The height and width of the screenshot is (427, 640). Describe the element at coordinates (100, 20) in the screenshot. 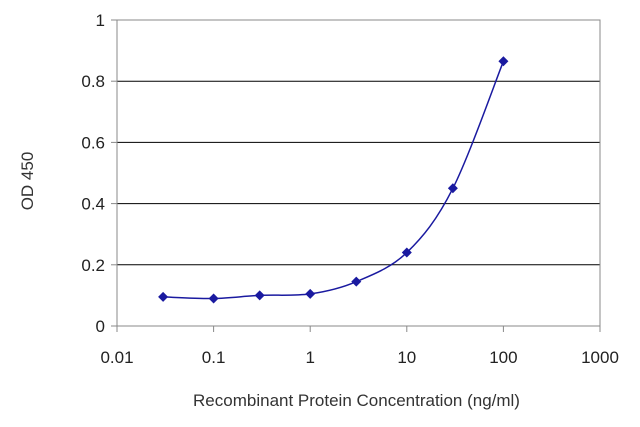

I see `y-tick-label: 1` at that location.